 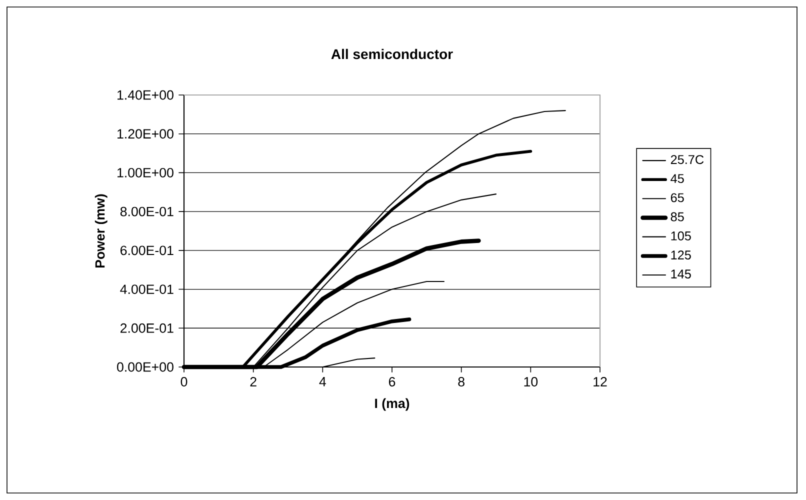 I want to click on x-tick-label: 10, so click(x=531, y=381).